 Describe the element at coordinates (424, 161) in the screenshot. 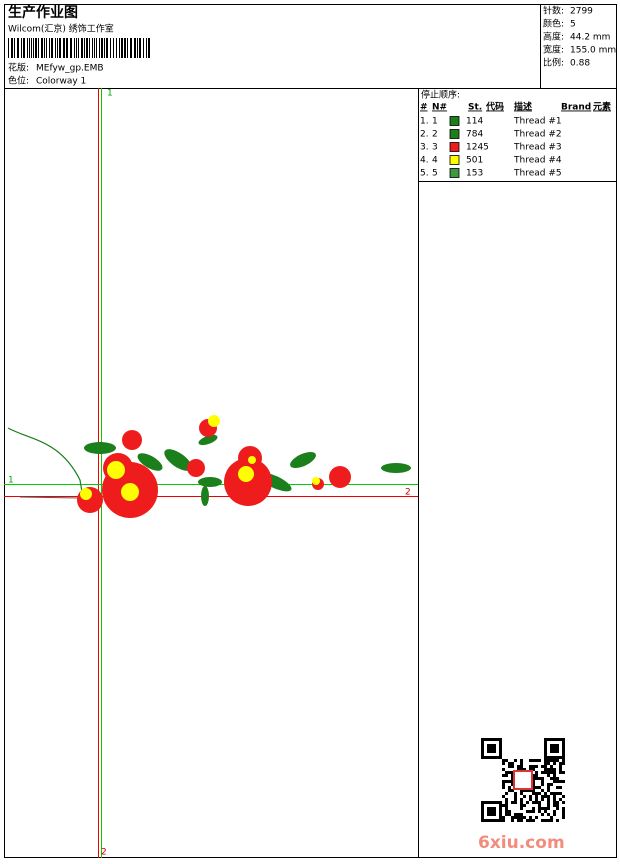

I see `row-number: 4.` at that location.